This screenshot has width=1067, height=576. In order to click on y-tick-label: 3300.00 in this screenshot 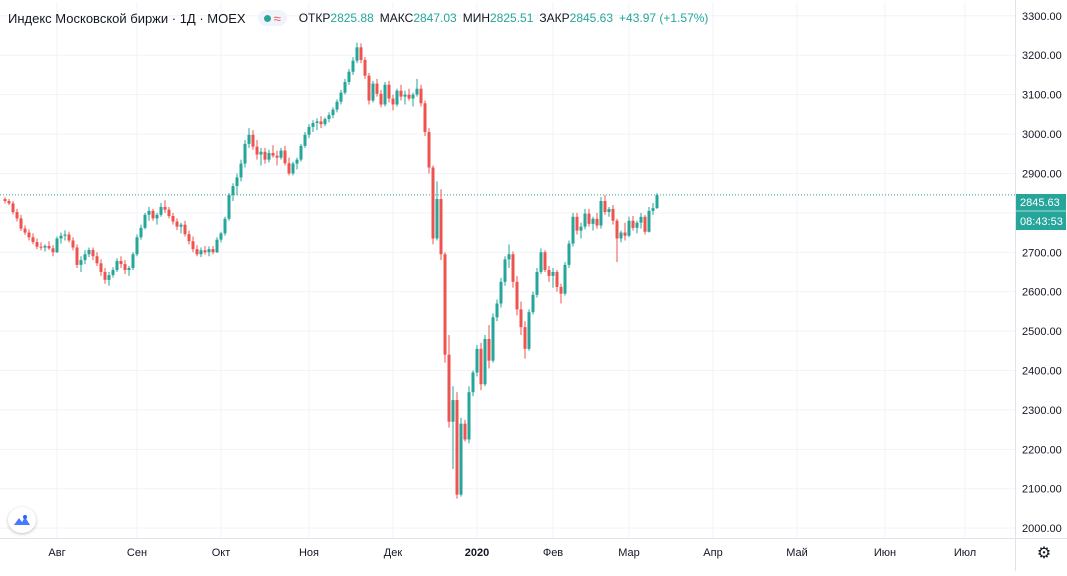, I will do `click(1042, 17)`.